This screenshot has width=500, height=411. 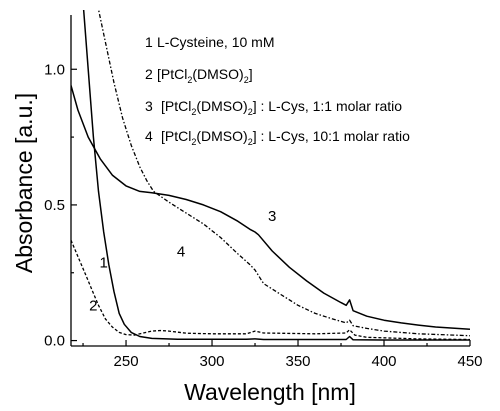 I want to click on legend-entry-1: L-Cysteine, 10 mM, so click(x=215, y=42).